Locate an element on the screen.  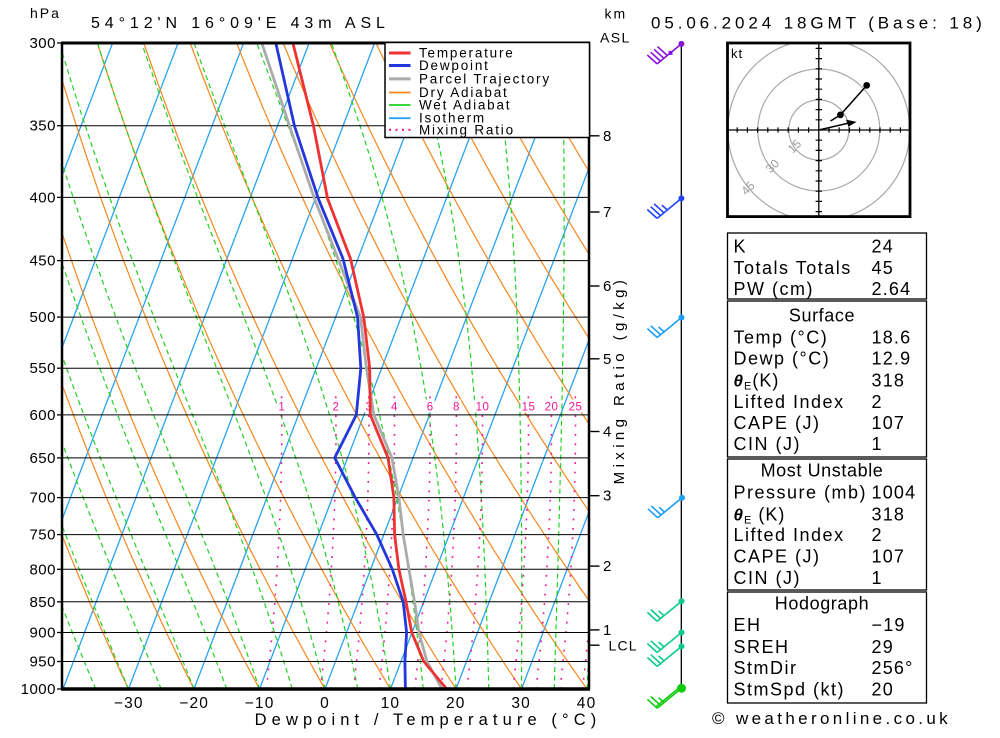
svg-text: 25 is located at coordinates (576, 408).